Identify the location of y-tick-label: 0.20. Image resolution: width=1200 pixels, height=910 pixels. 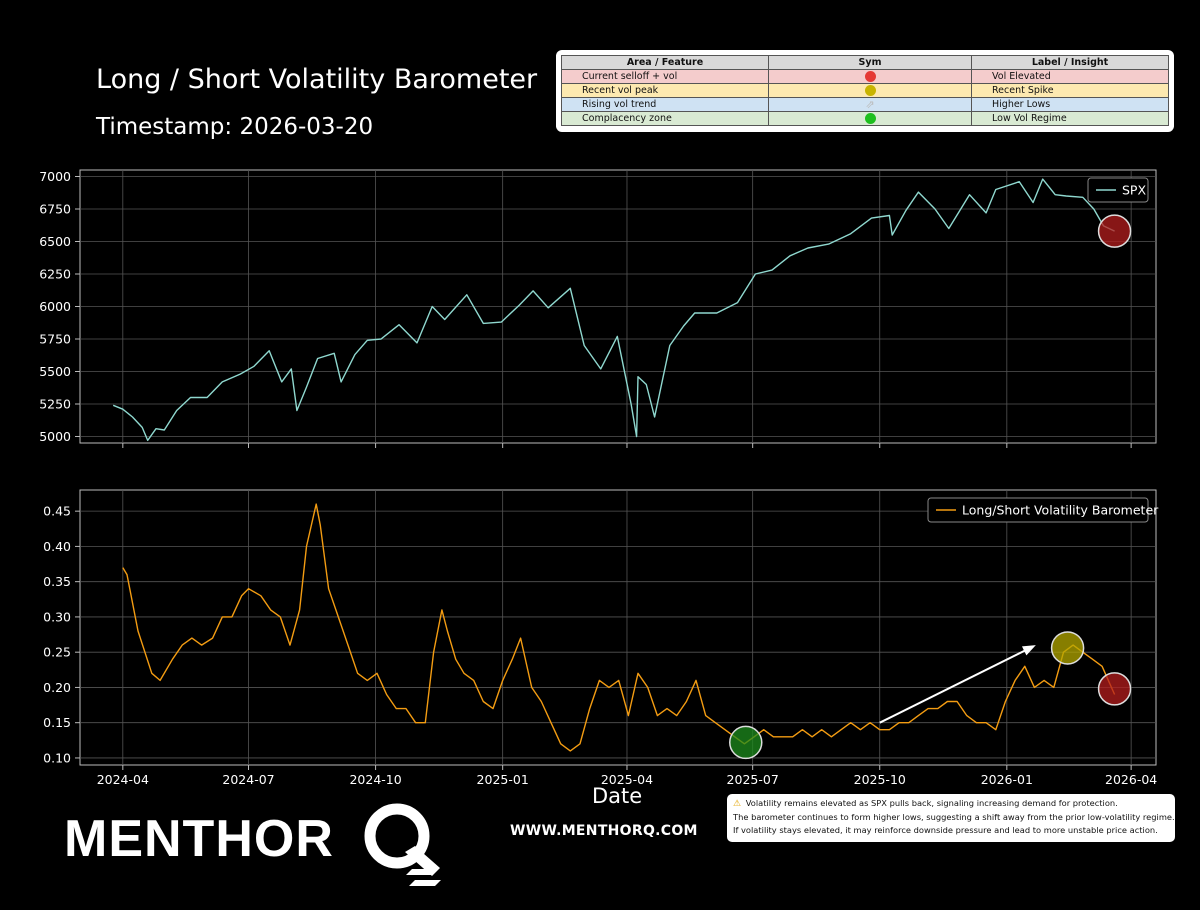
(57, 687).